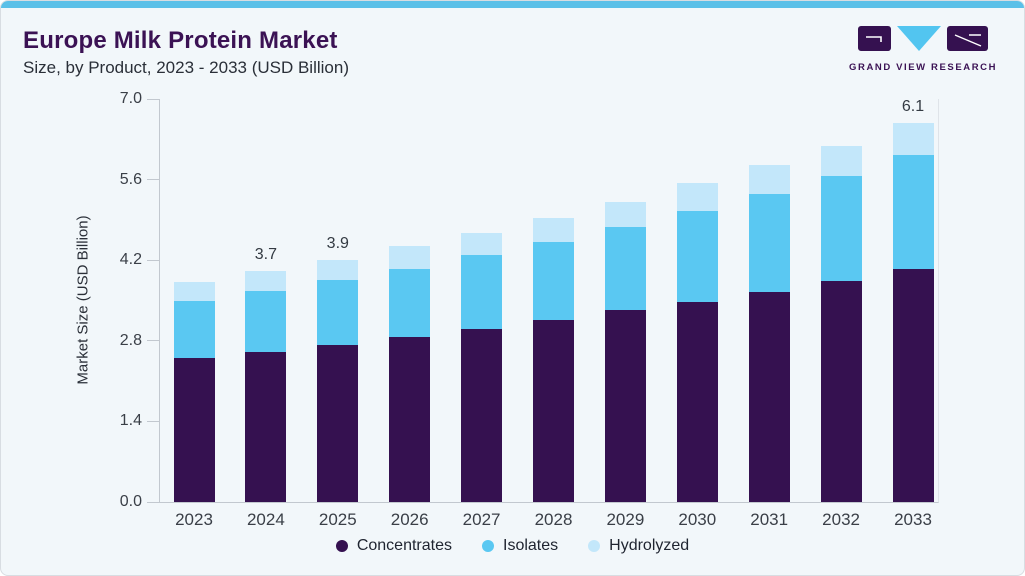 The width and height of the screenshot is (1025, 576). I want to click on bar-segment-isolates-2023, so click(194, 329).